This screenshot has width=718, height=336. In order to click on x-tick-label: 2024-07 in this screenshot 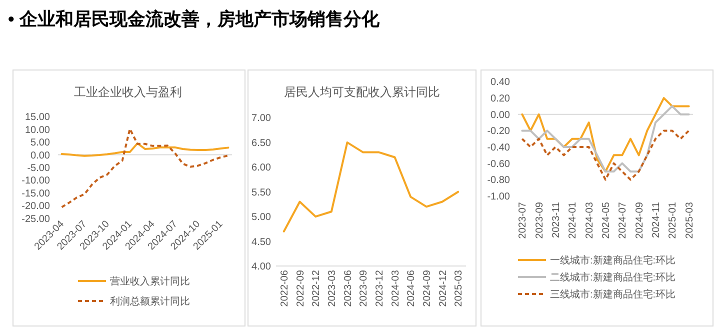, I will do `click(623, 220)`.